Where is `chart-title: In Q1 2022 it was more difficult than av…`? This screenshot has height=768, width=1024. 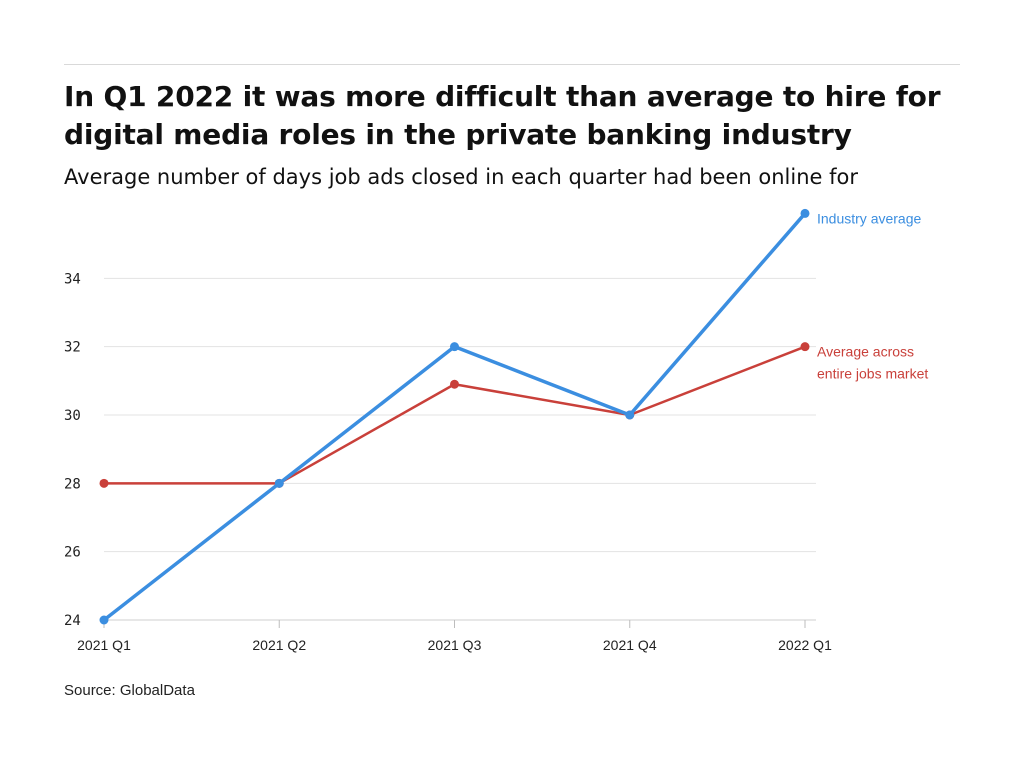
chart-title: In Q1 2022 it was more difficult than av… is located at coordinates (502, 115).